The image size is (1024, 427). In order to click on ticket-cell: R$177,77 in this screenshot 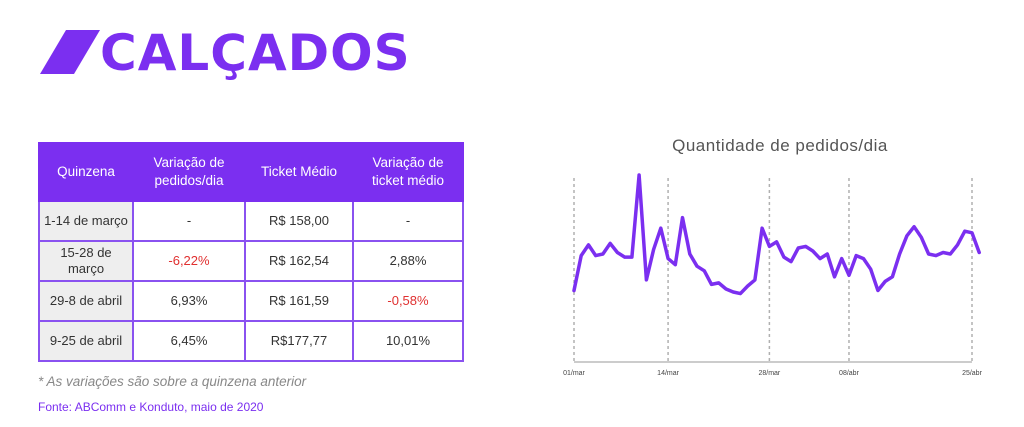, I will do `click(299, 341)`.